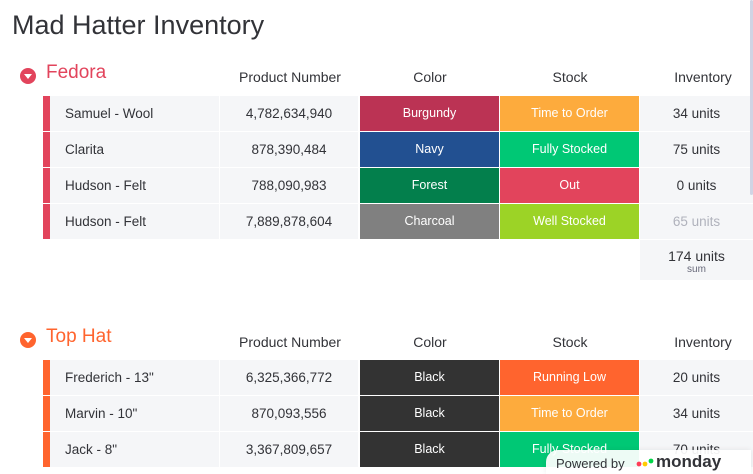  What do you see at coordinates (289, 149) in the screenshot?
I see `product-number: 878,390,484` at bounding box center [289, 149].